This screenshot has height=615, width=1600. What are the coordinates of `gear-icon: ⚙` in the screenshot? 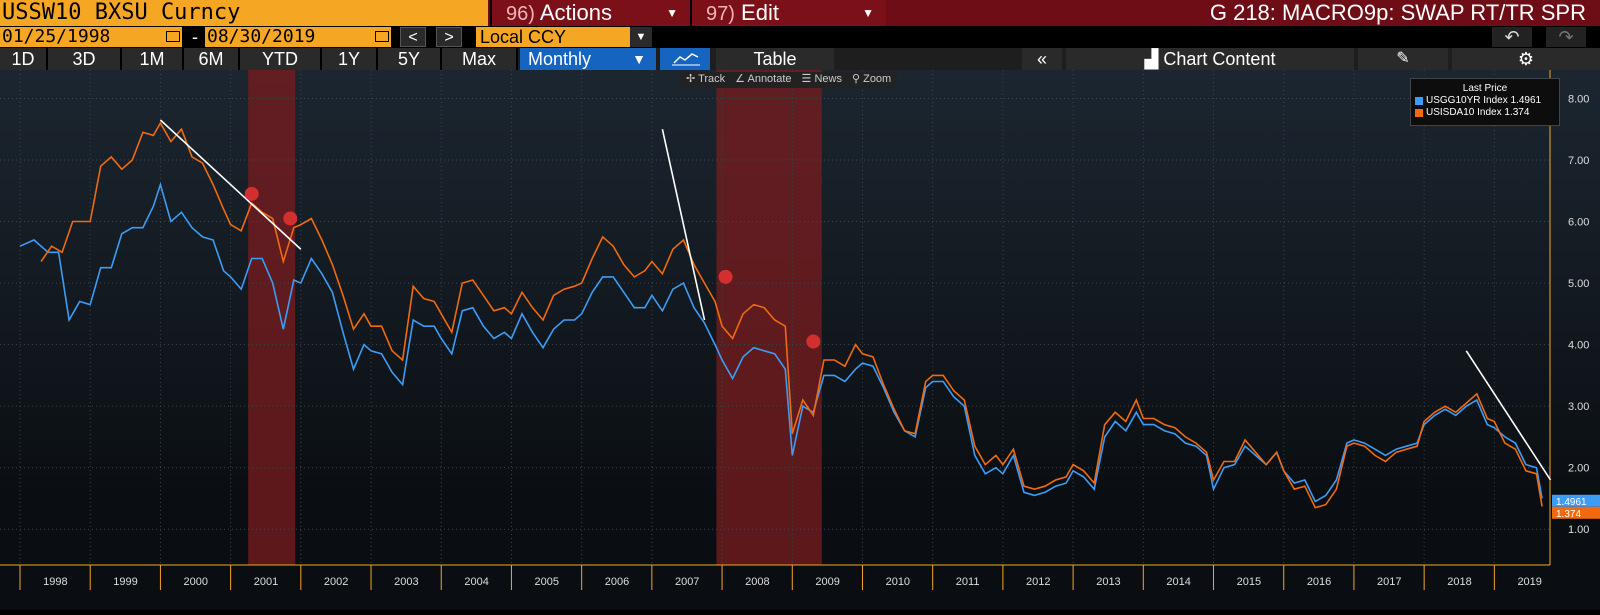 It's located at (1526, 59).